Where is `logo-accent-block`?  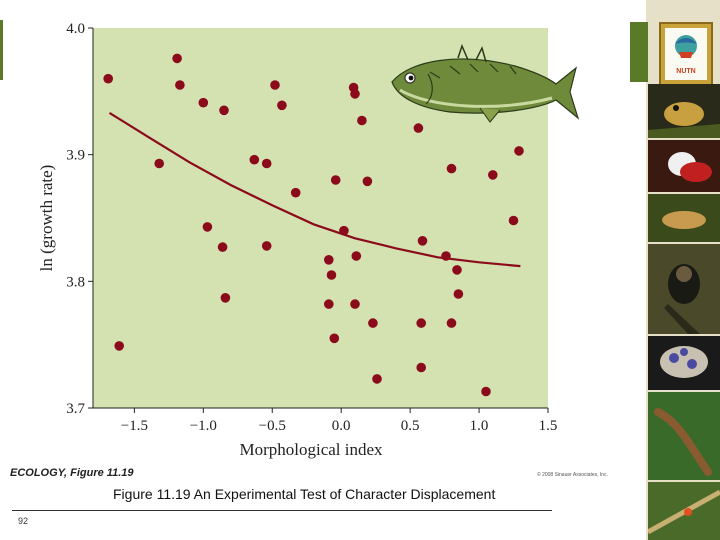
logo-accent-block is located at coordinates (639, 52).